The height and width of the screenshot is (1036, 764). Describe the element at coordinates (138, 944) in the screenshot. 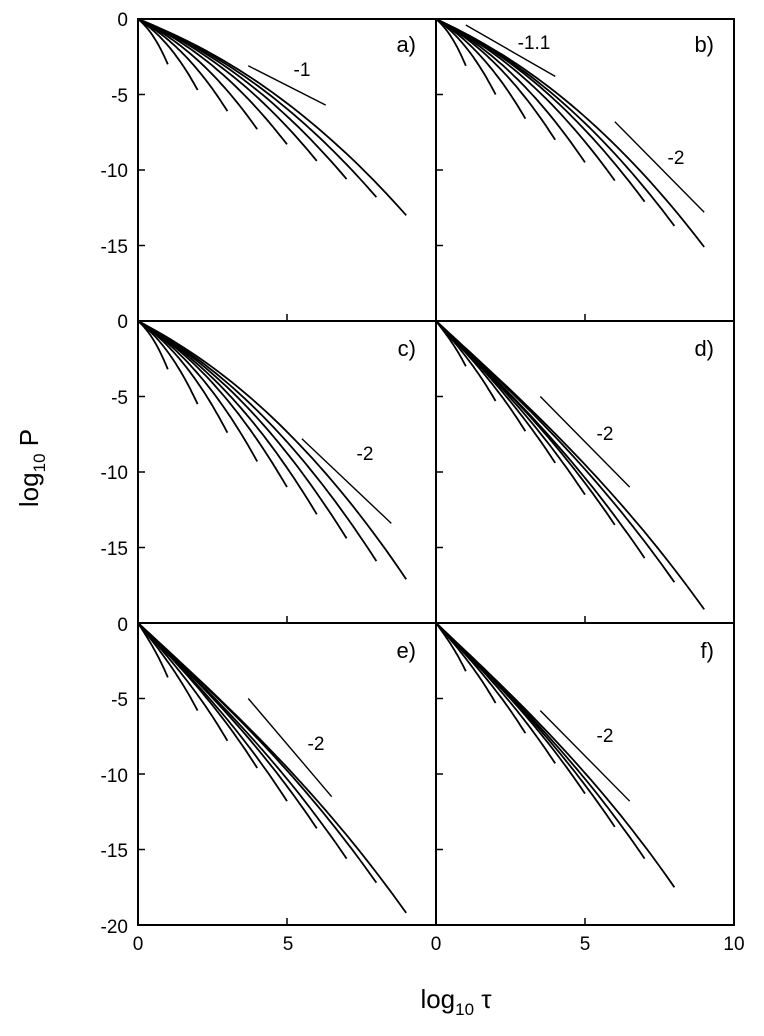

I see `x-tick-label-0: 0` at that location.